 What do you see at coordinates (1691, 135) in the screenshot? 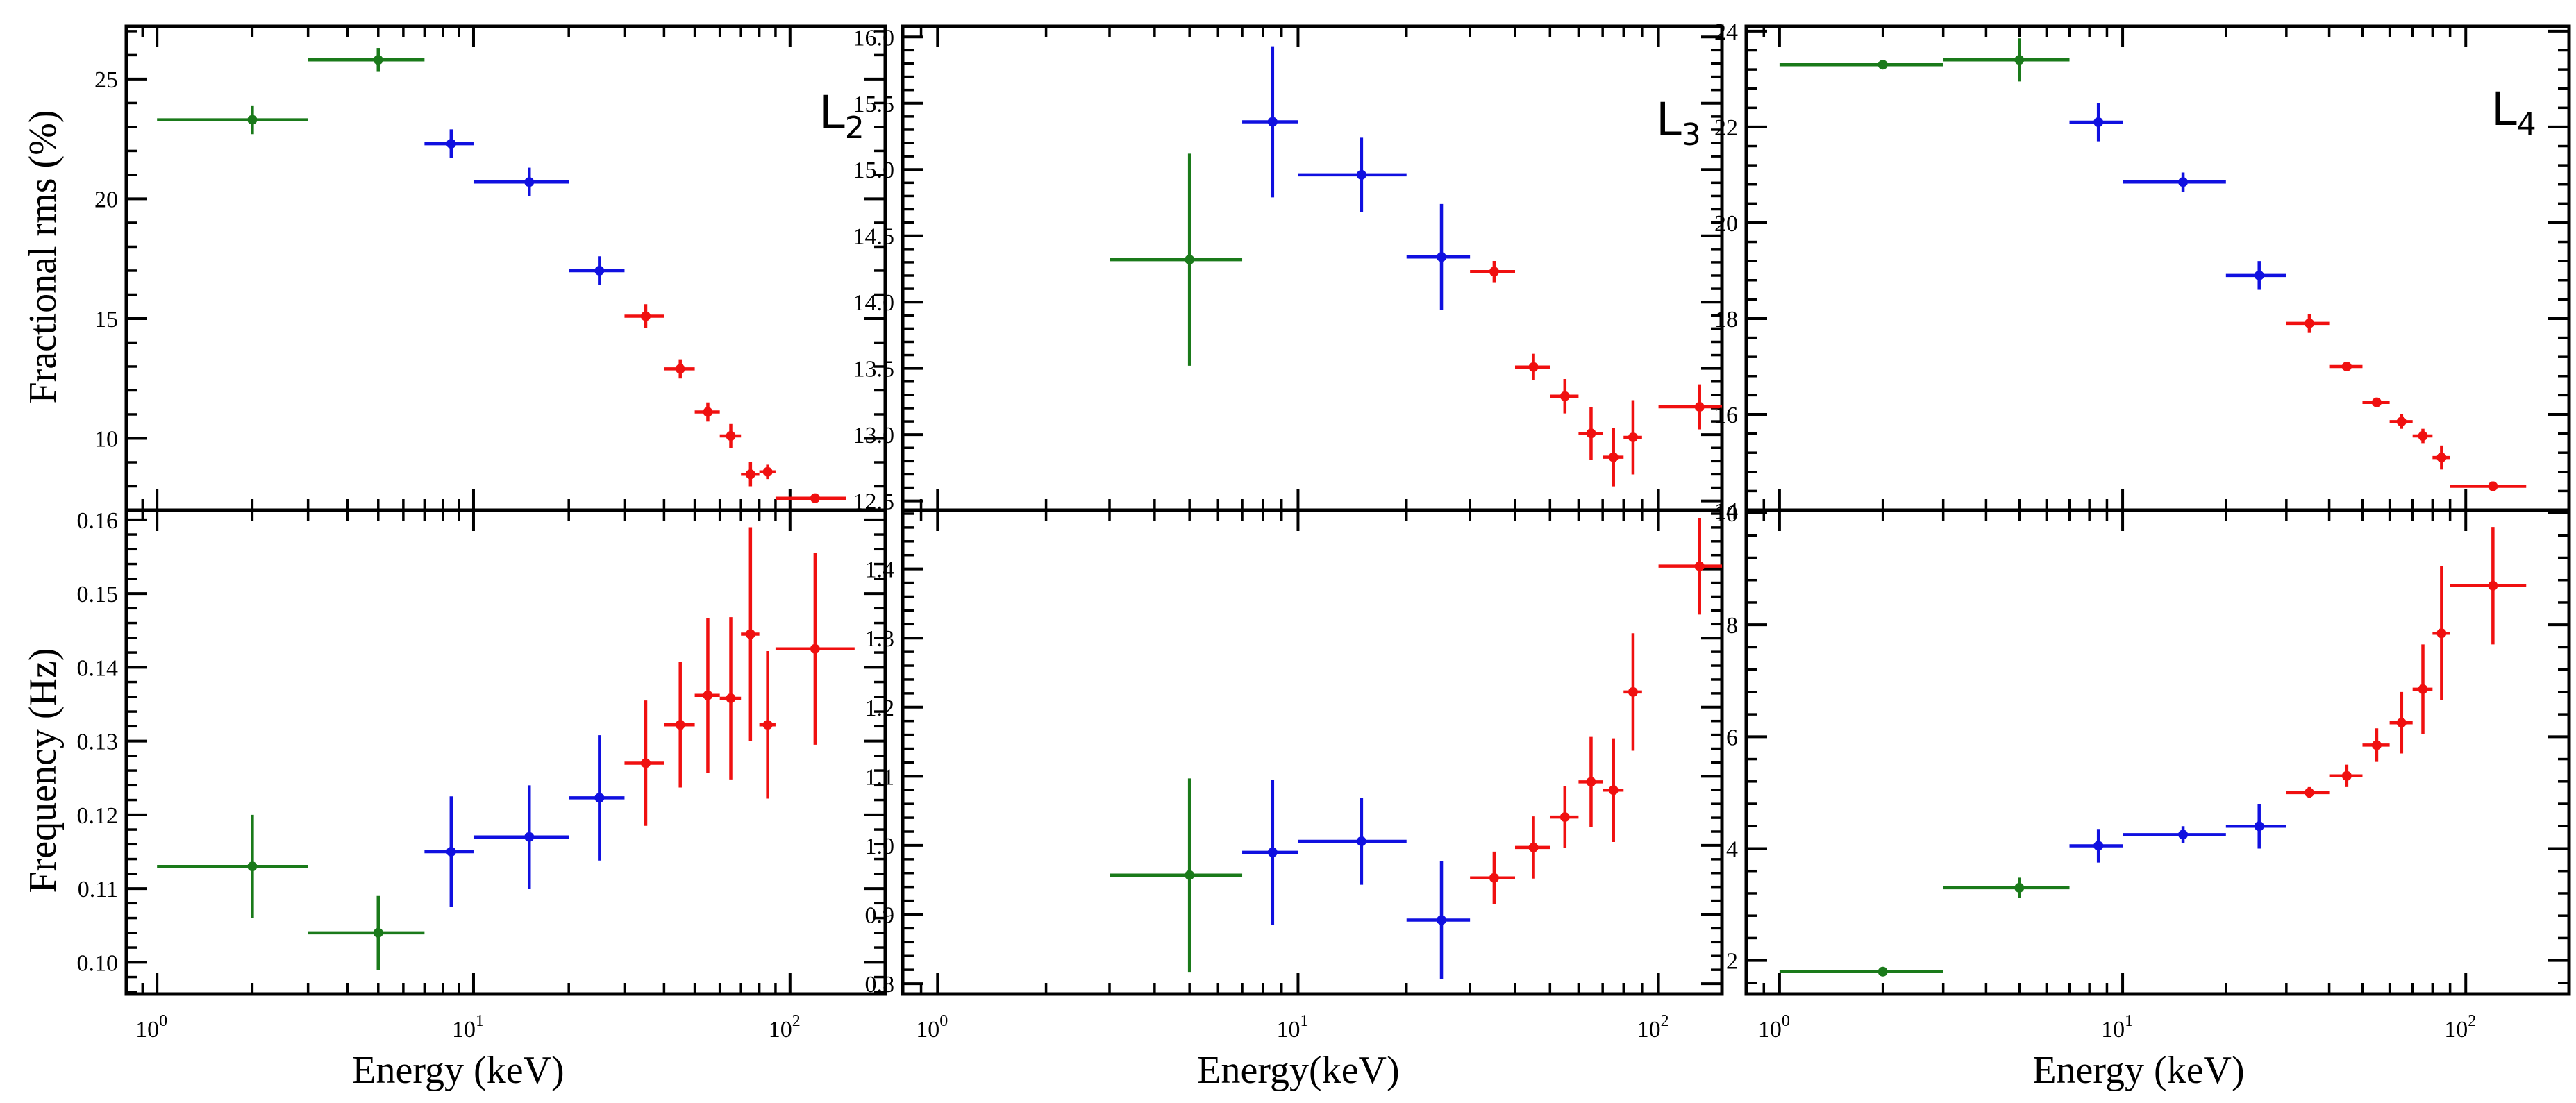
I see `panel-label-l3-sub: 3` at bounding box center [1691, 135].